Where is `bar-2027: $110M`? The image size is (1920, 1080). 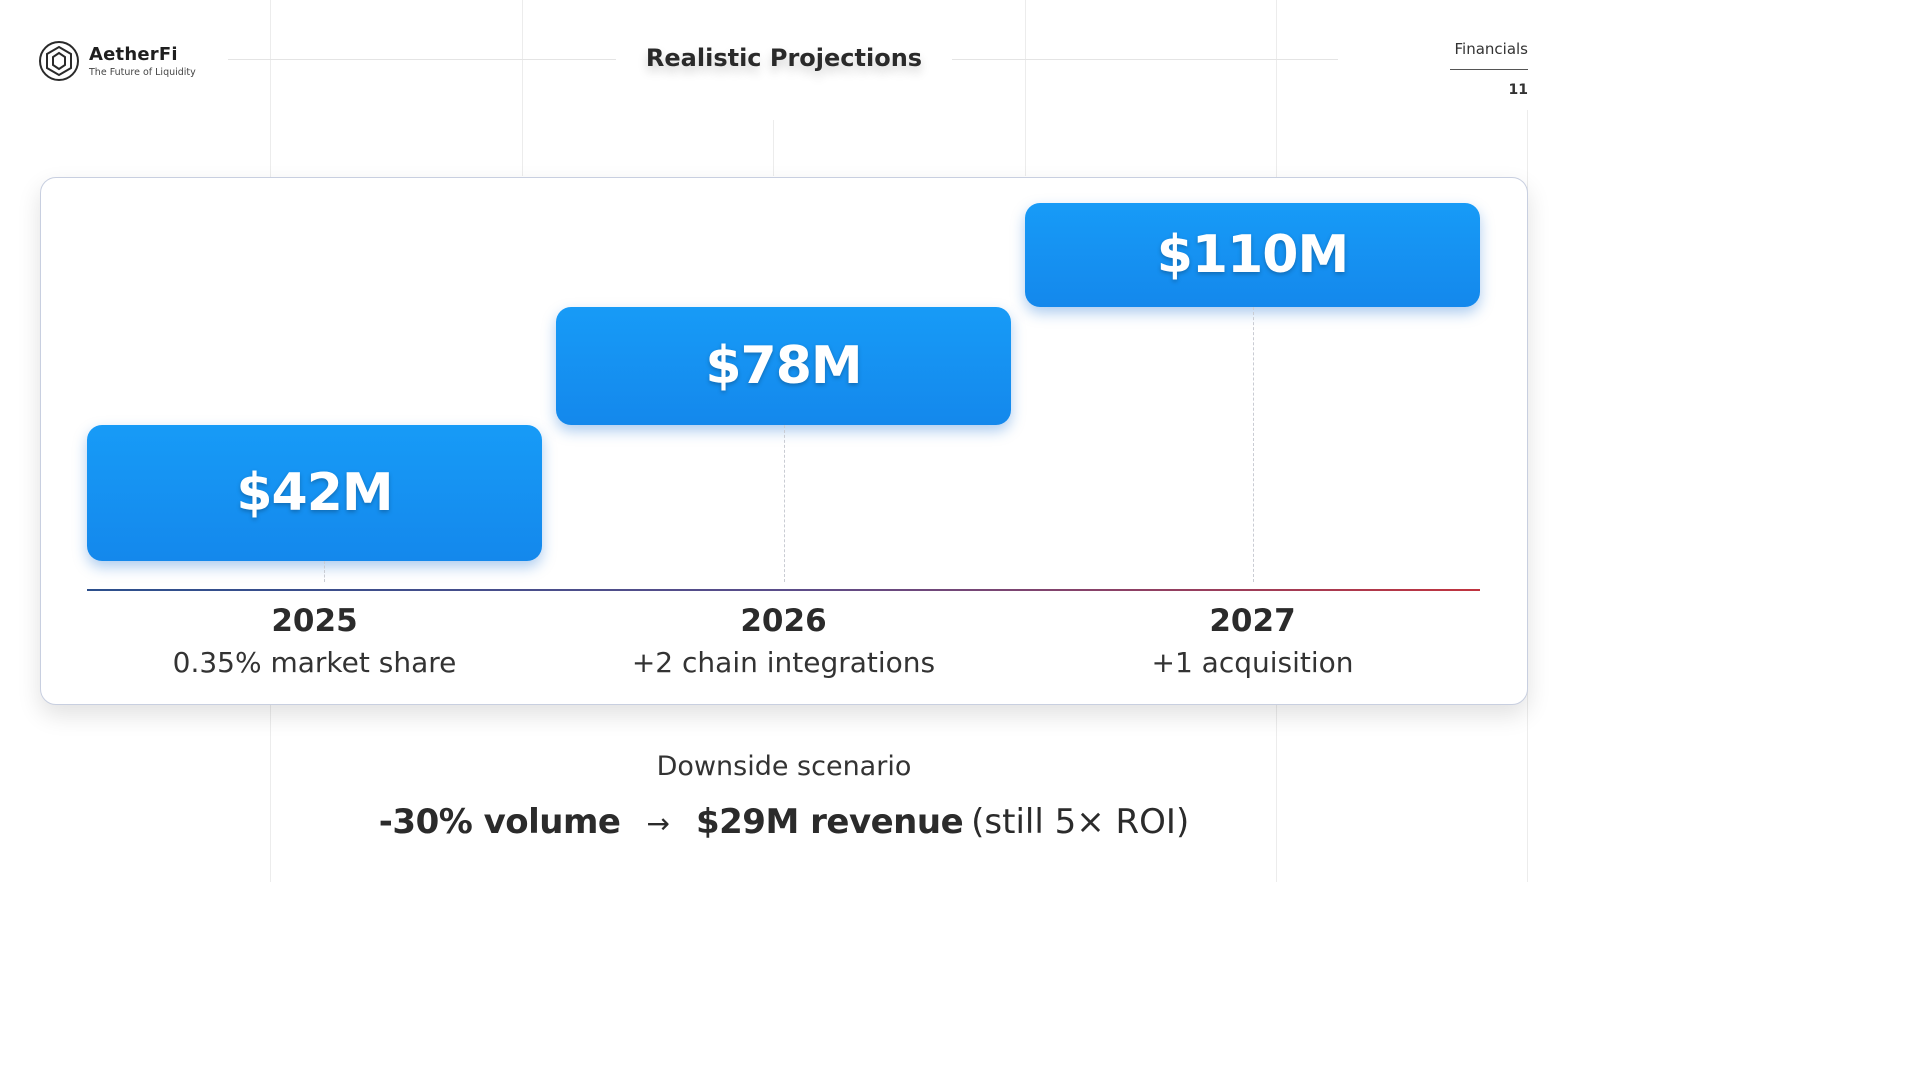
bar-2027: $110M is located at coordinates (1252, 255).